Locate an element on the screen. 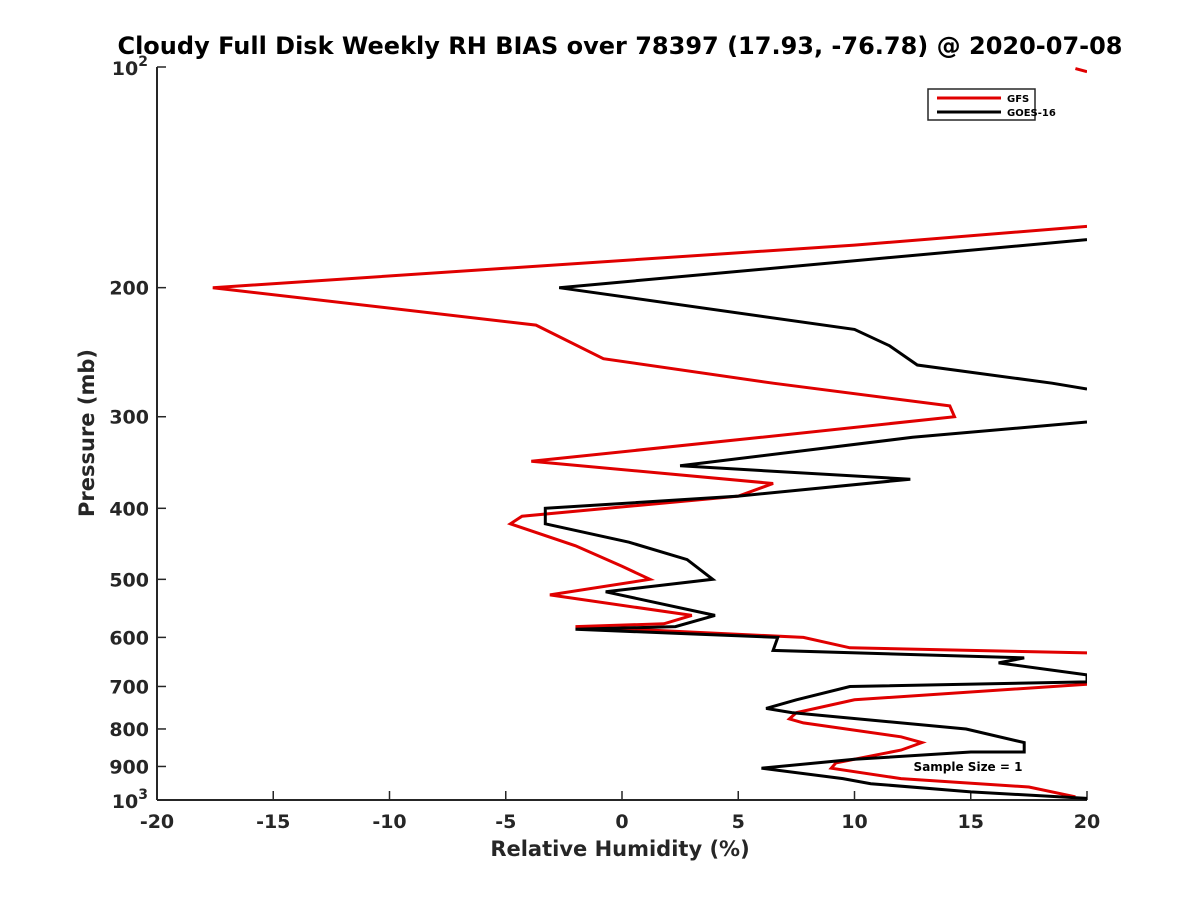  y-tick-label: 10² is located at coordinates (130, 67).